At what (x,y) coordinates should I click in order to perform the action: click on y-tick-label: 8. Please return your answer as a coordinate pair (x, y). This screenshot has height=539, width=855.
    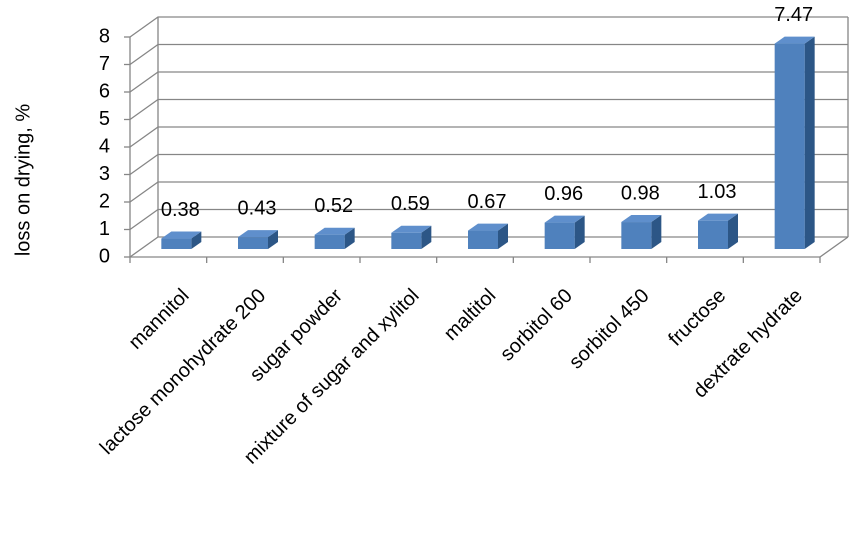
    Looking at the image, I should click on (104, 36).